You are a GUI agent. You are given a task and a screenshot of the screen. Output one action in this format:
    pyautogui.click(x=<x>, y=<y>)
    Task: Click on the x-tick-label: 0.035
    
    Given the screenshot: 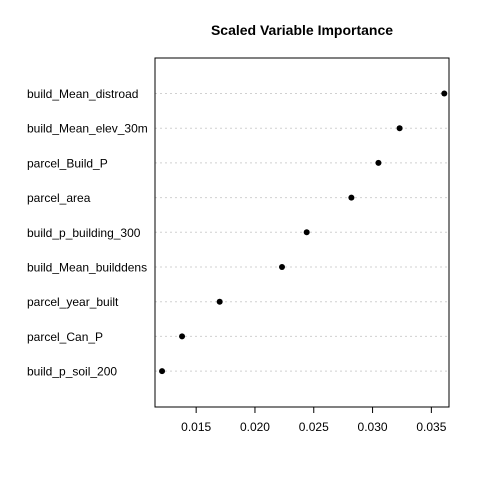 What is the action you would take?
    pyautogui.click(x=431, y=427)
    